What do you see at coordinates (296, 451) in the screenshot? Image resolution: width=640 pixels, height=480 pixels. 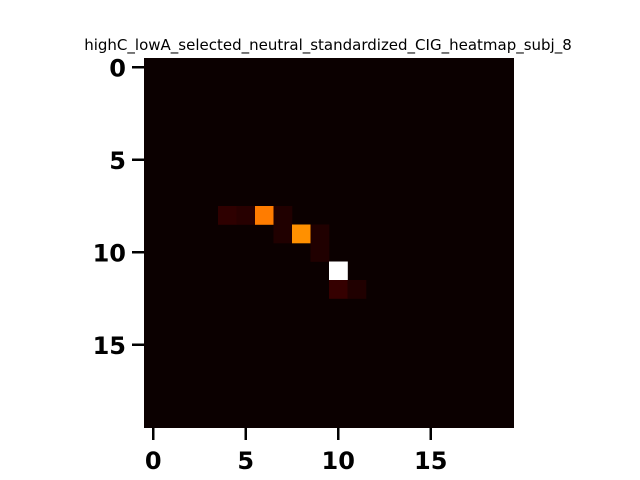 I see `x-axis: 0 5 10 15` at bounding box center [296, 451].